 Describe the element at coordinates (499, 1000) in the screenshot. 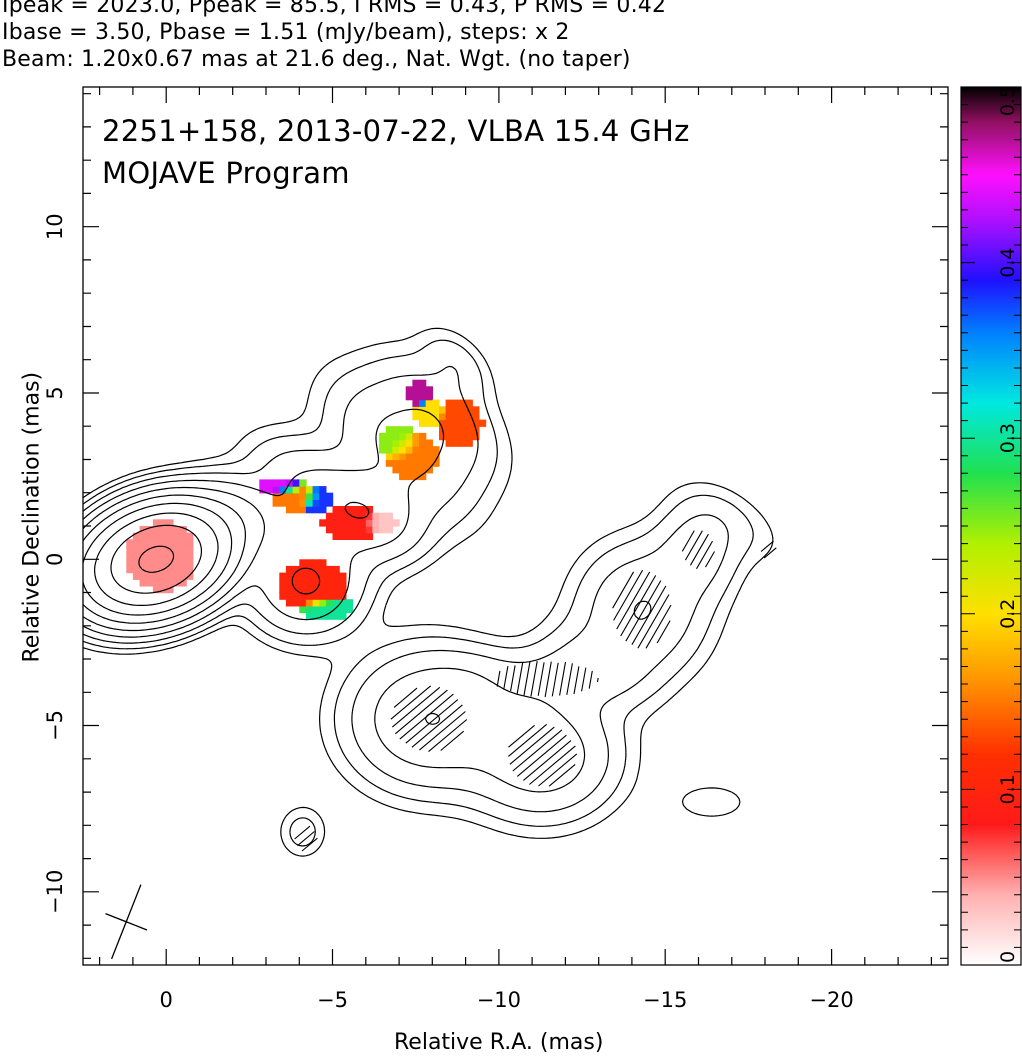

I see `x-tick-label: −10` at that location.